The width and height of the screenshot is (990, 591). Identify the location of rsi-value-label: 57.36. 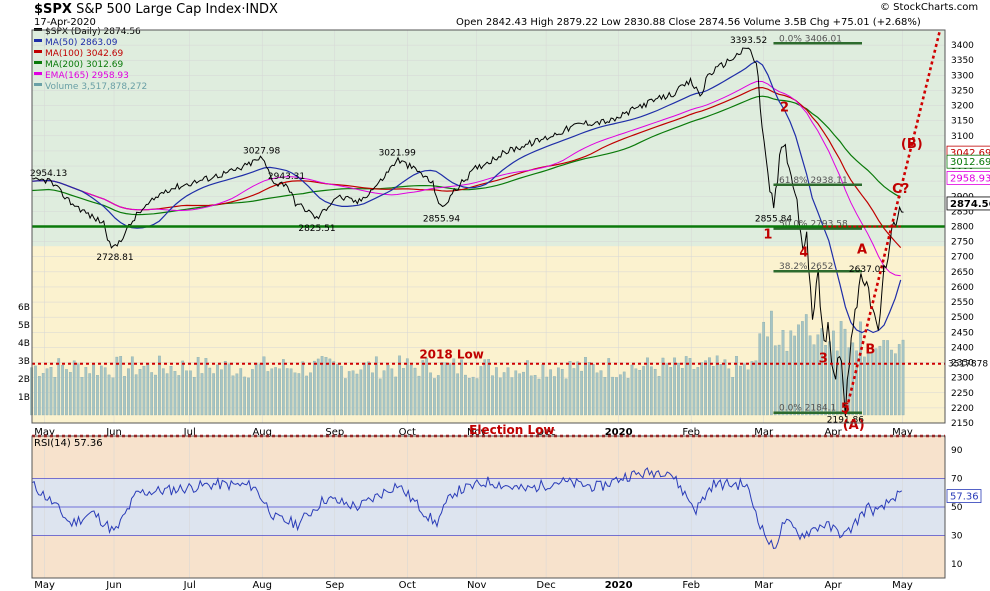
(964, 497).